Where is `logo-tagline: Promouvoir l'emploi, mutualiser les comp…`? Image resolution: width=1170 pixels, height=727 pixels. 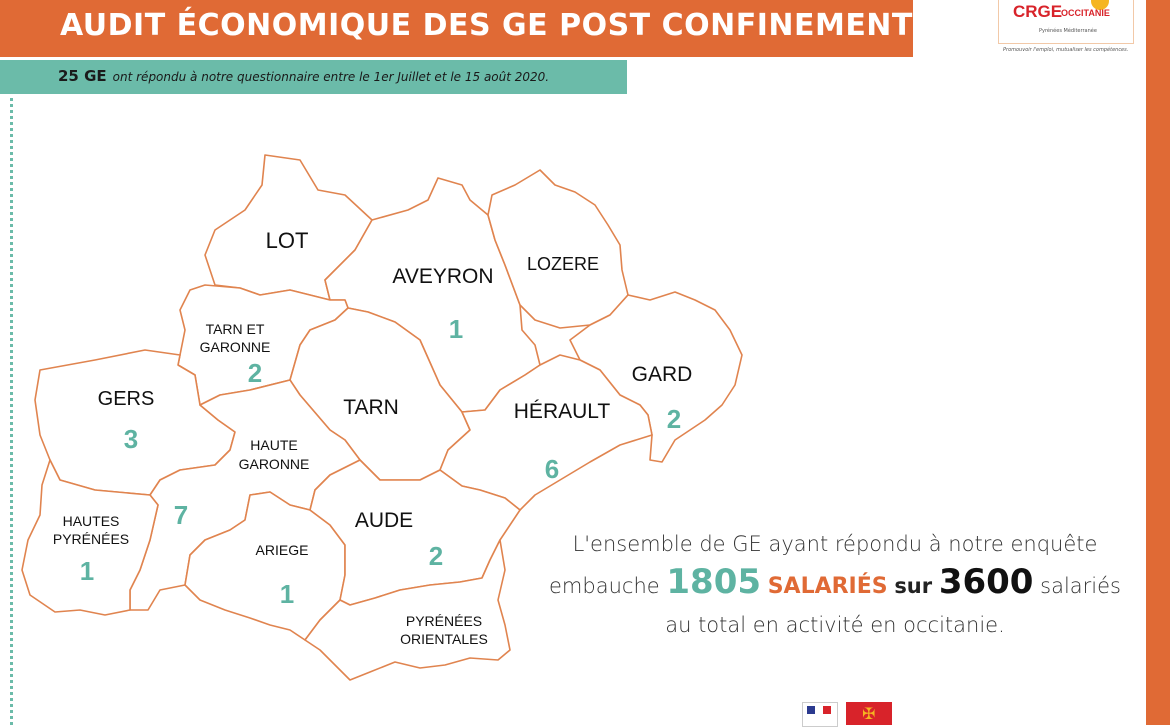
logo-tagline: Promouvoir l'emploi, mutualiser les comp… is located at coordinates (1066, 50).